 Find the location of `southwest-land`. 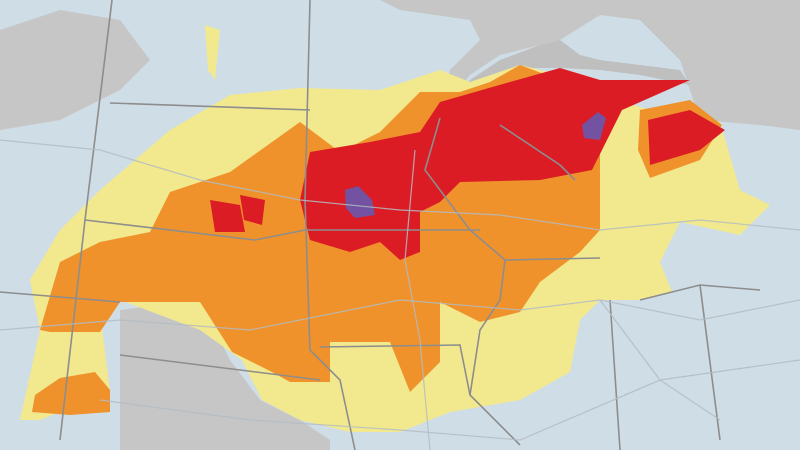

southwest-land is located at coordinates (225, 375).